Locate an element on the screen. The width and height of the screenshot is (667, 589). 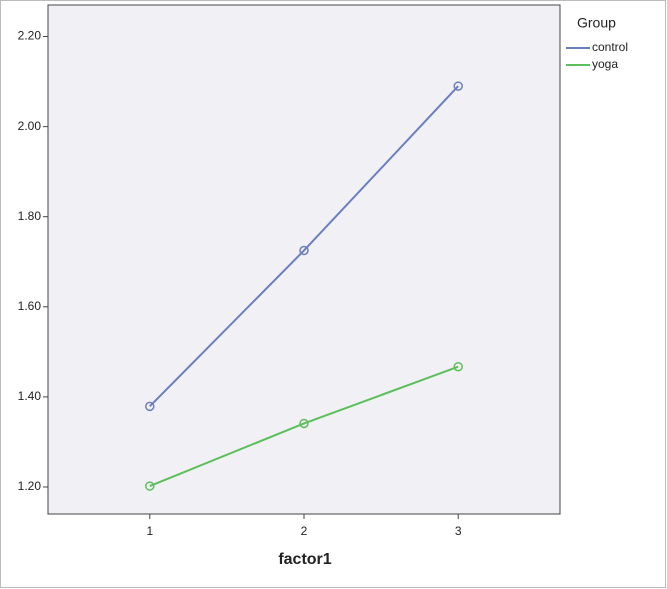
y-tick-label: 2.00 is located at coordinates (30, 126).